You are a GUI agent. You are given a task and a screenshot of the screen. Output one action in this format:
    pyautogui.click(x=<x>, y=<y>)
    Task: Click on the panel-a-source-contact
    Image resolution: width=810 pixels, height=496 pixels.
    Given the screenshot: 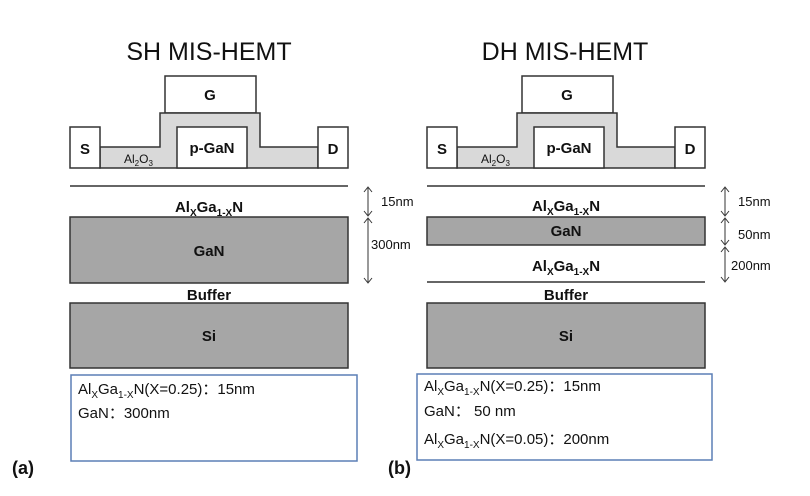 What is the action you would take?
    pyautogui.click(x=85, y=147)
    